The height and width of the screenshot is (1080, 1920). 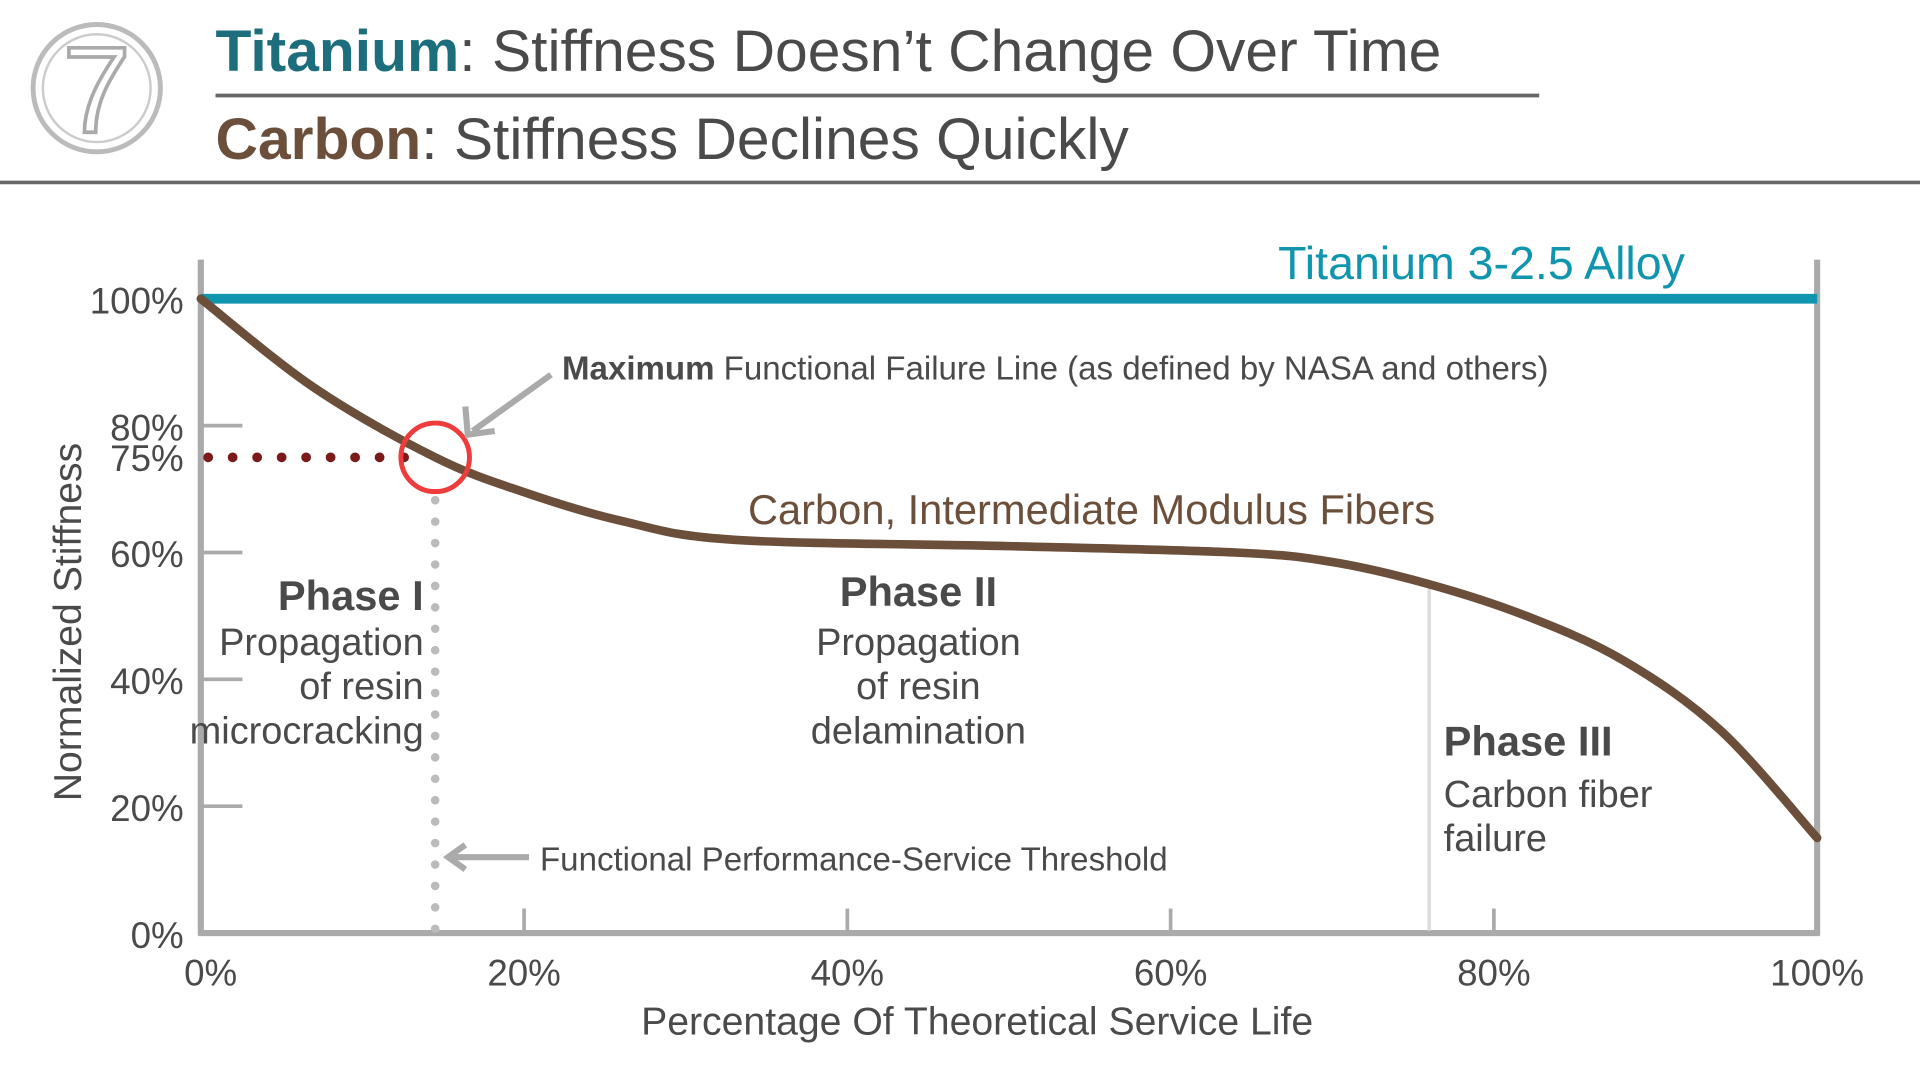 I want to click on title-line-1-rest: : Stiffness Doesn’t Change Over Time, so click(x=950, y=51).